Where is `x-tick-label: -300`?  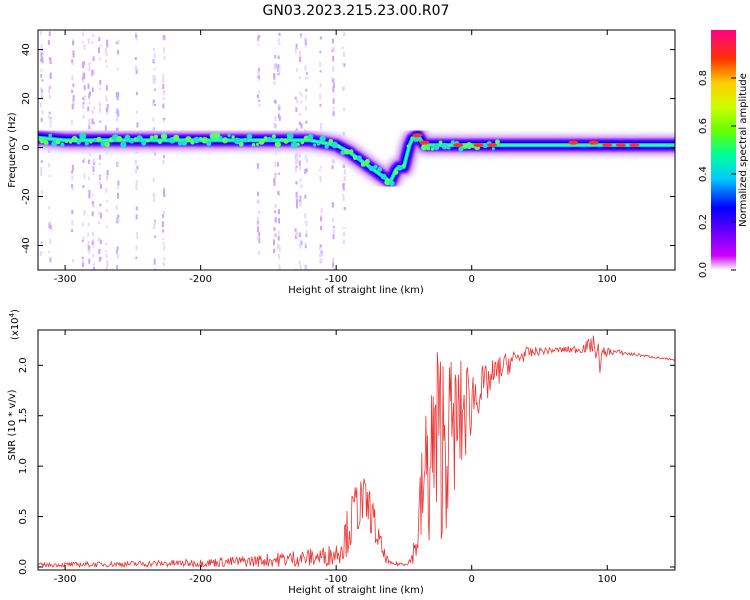 x-tick-label: -300 is located at coordinates (65, 579).